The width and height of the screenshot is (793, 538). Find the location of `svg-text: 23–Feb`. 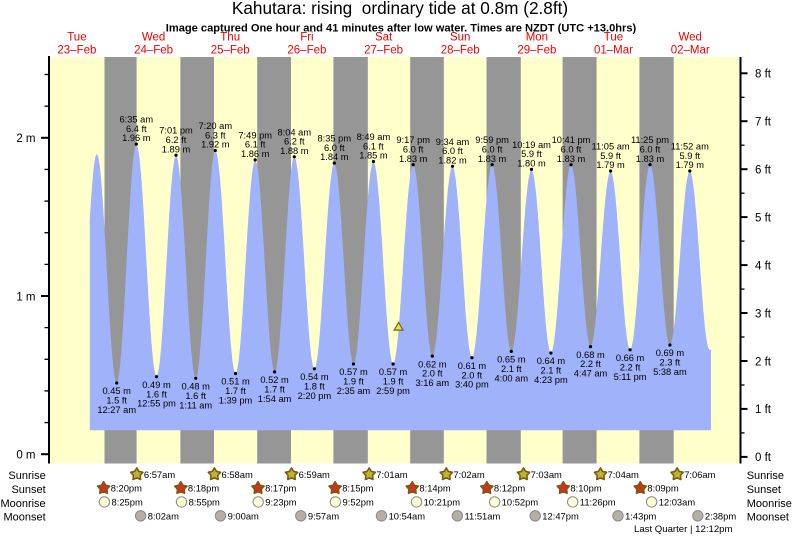

svg-text: 23–Feb is located at coordinates (76, 50).